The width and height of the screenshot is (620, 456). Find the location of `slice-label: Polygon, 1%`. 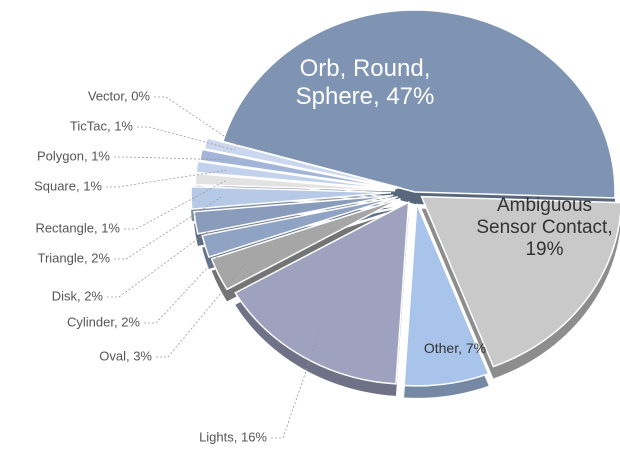

slice-label: Polygon, 1% is located at coordinates (73, 155).